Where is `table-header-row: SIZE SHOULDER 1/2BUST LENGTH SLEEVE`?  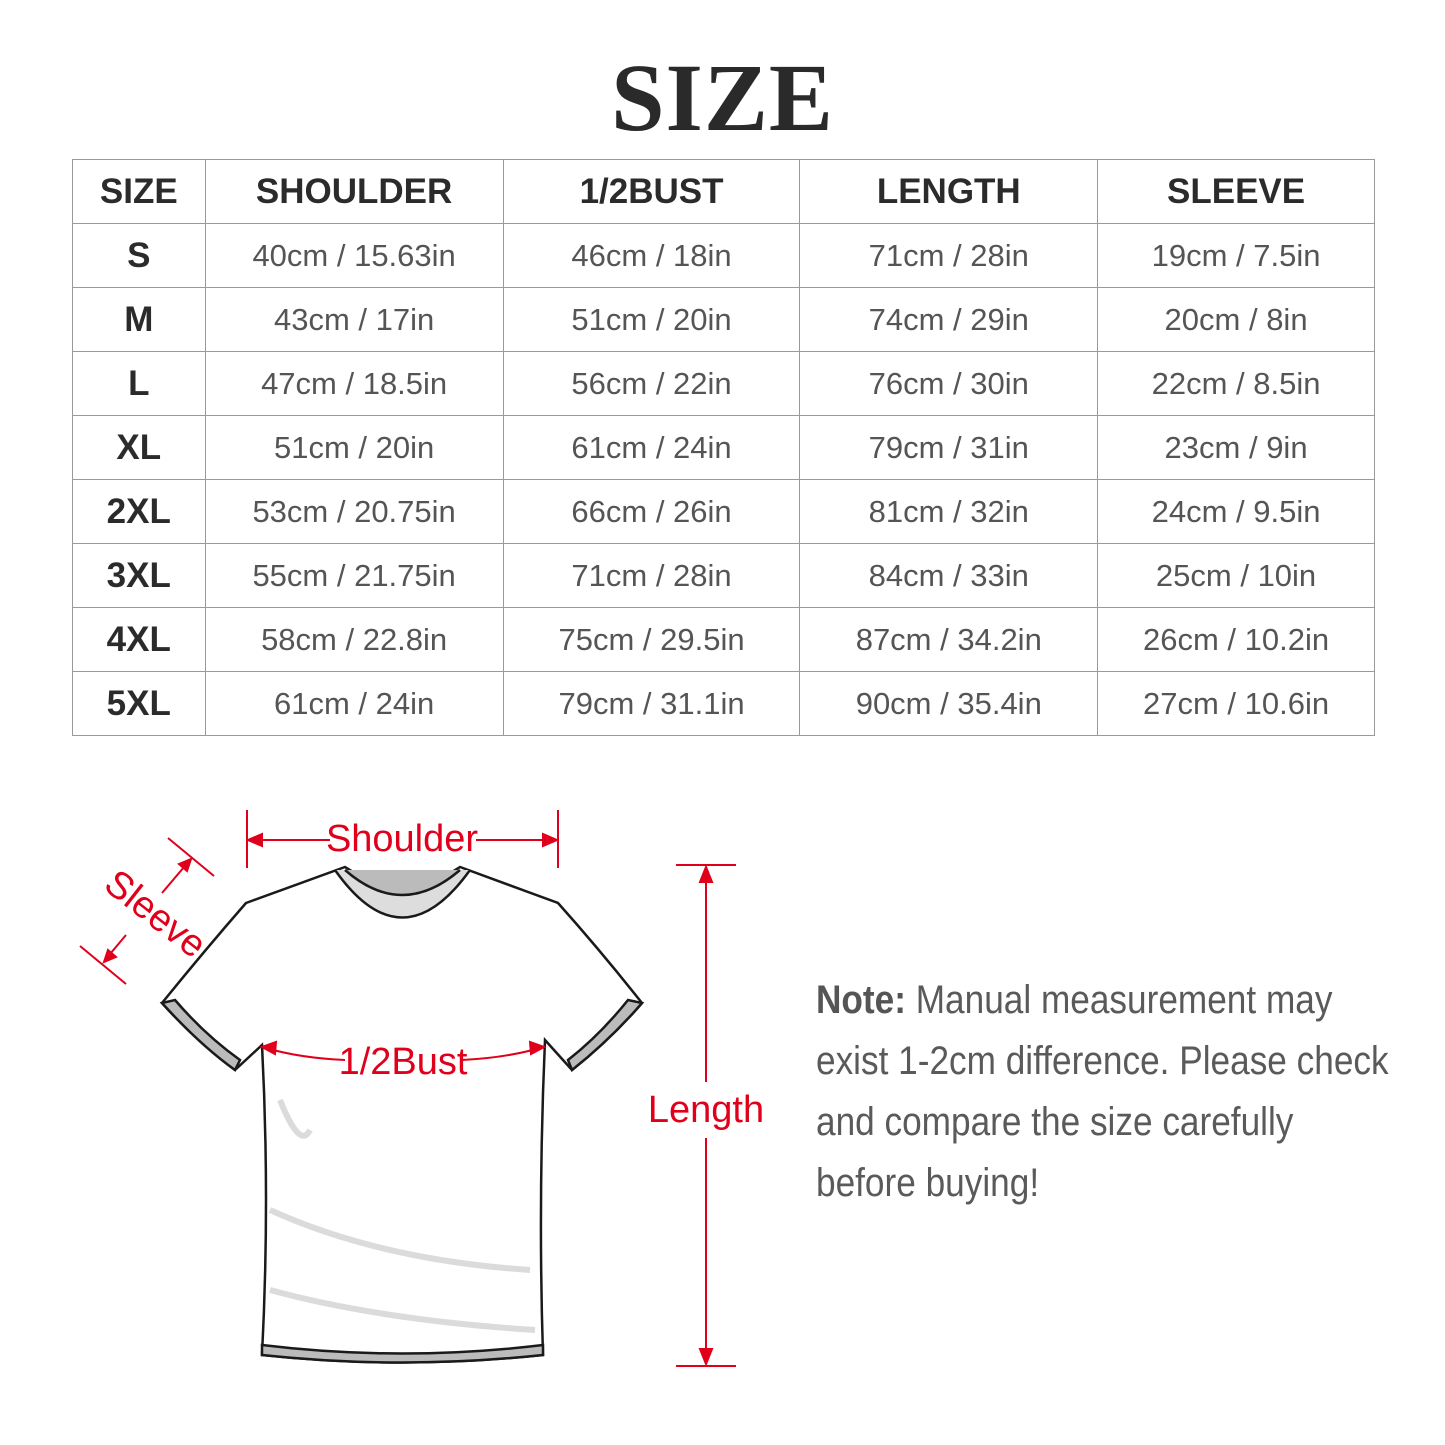
table-header-row: SIZE SHOULDER 1/2BUST LENGTH SLEEVE is located at coordinates (723, 191).